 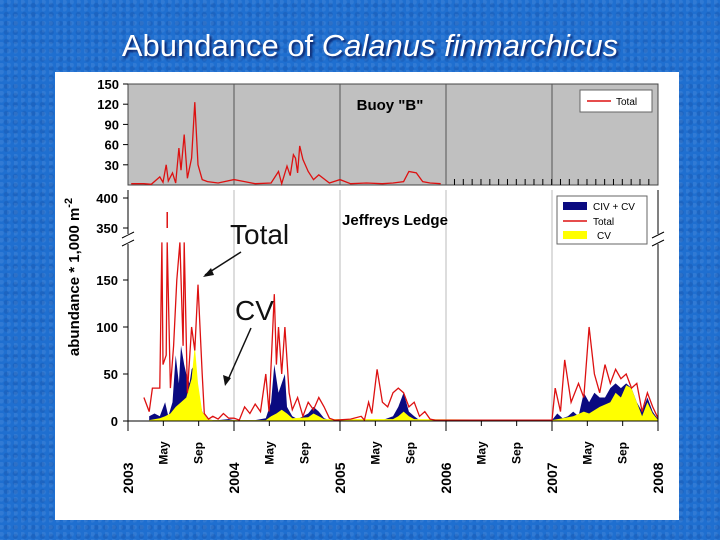 I want to click on y-axis-label-exponent: -2, so click(x=69, y=203).